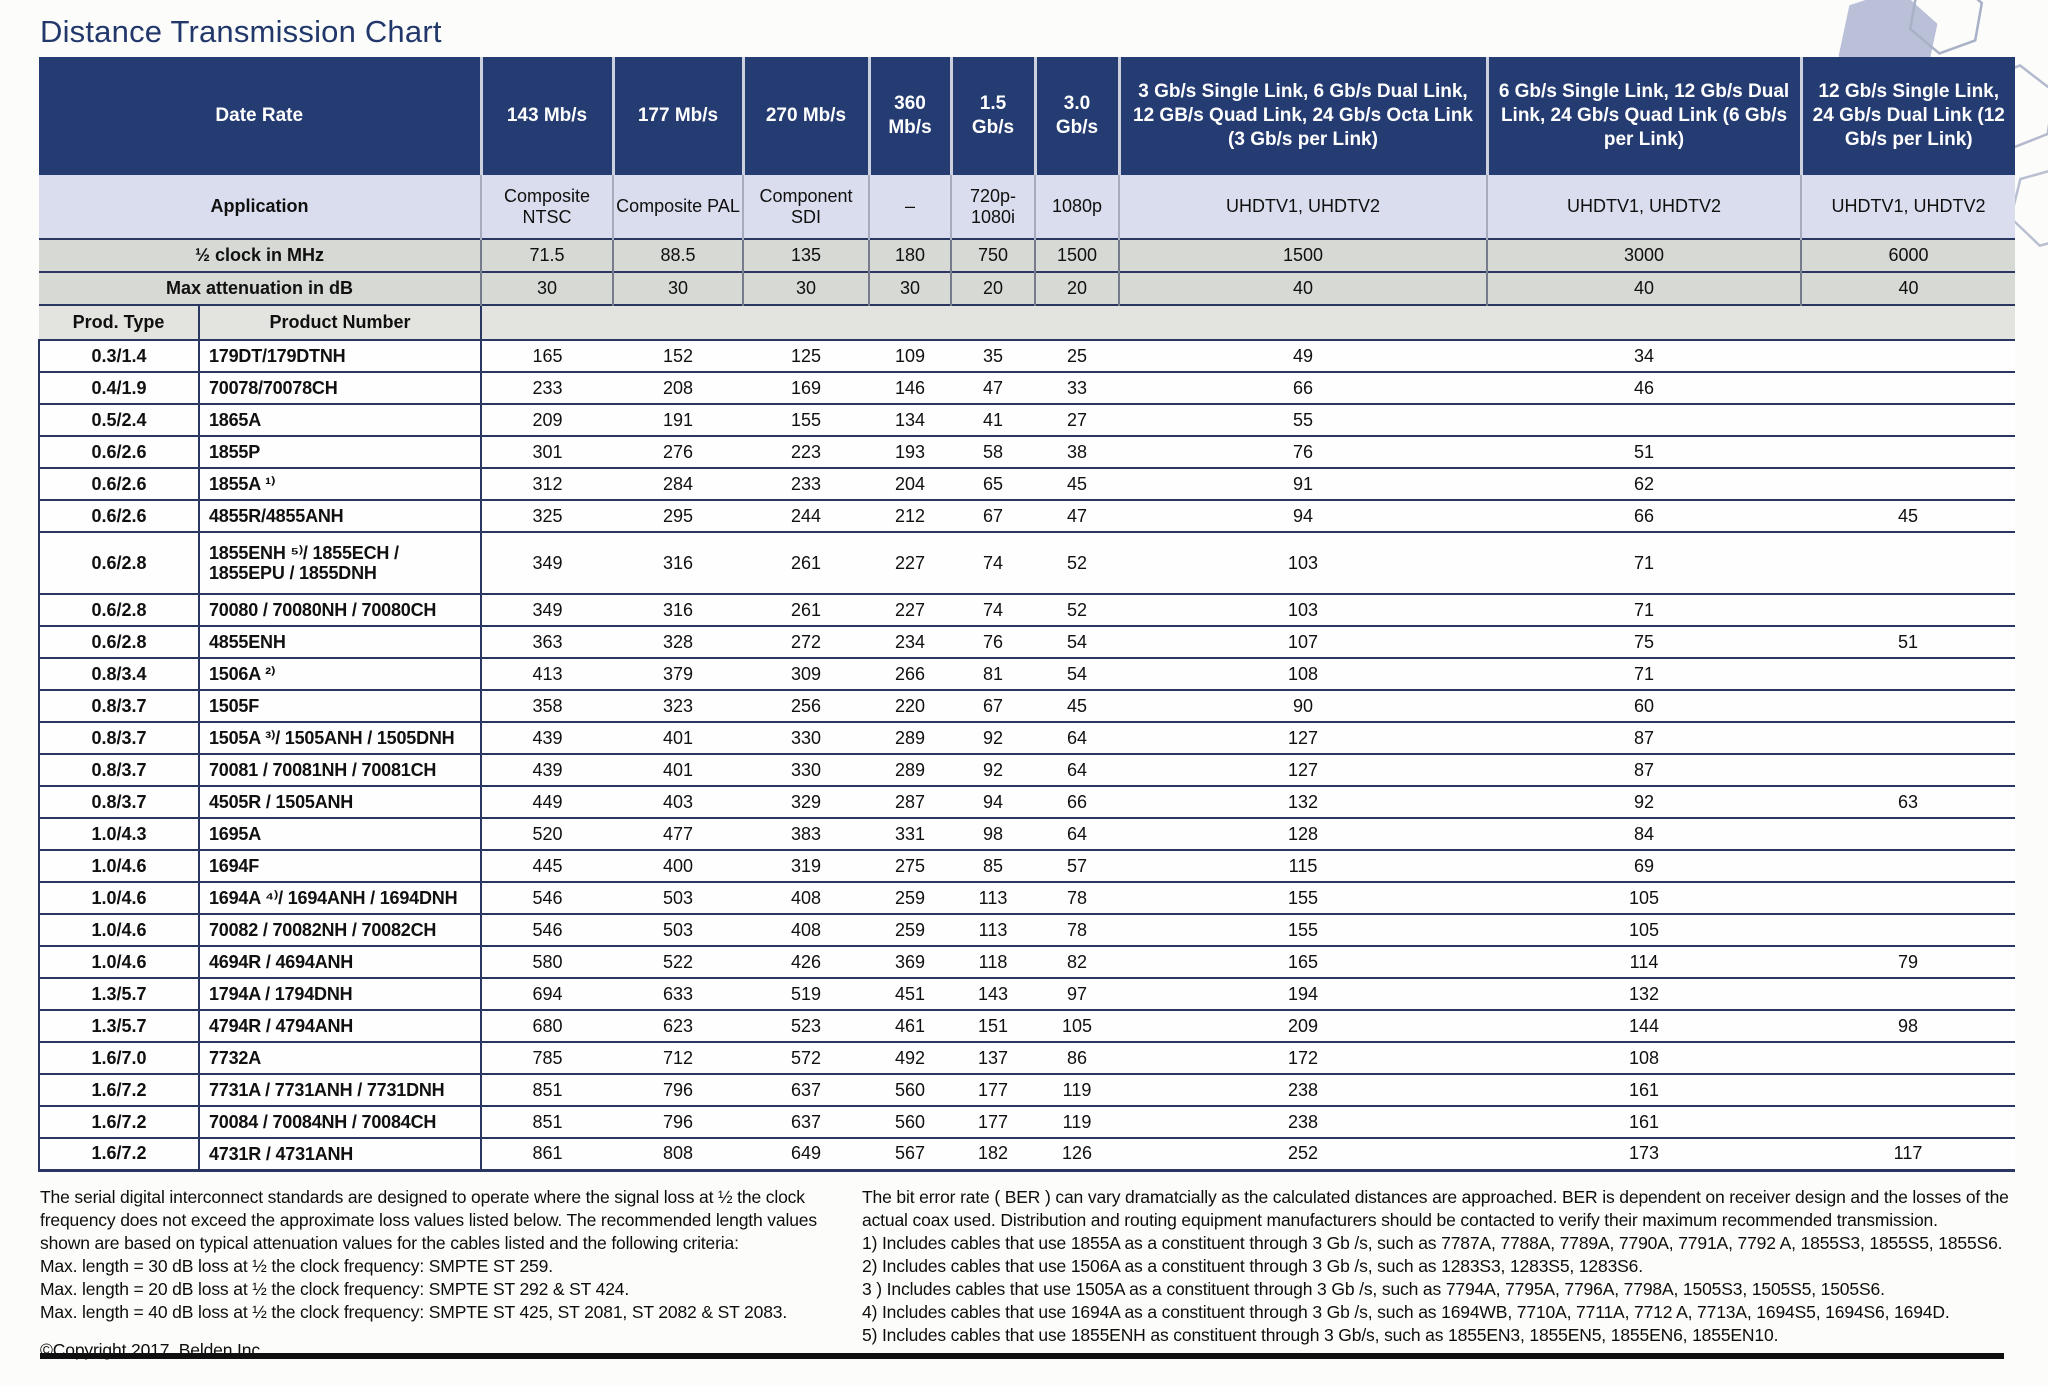 The image size is (2048, 1386). Describe the element at coordinates (678, 609) in the screenshot. I see `distance-value-cell: 316` at that location.